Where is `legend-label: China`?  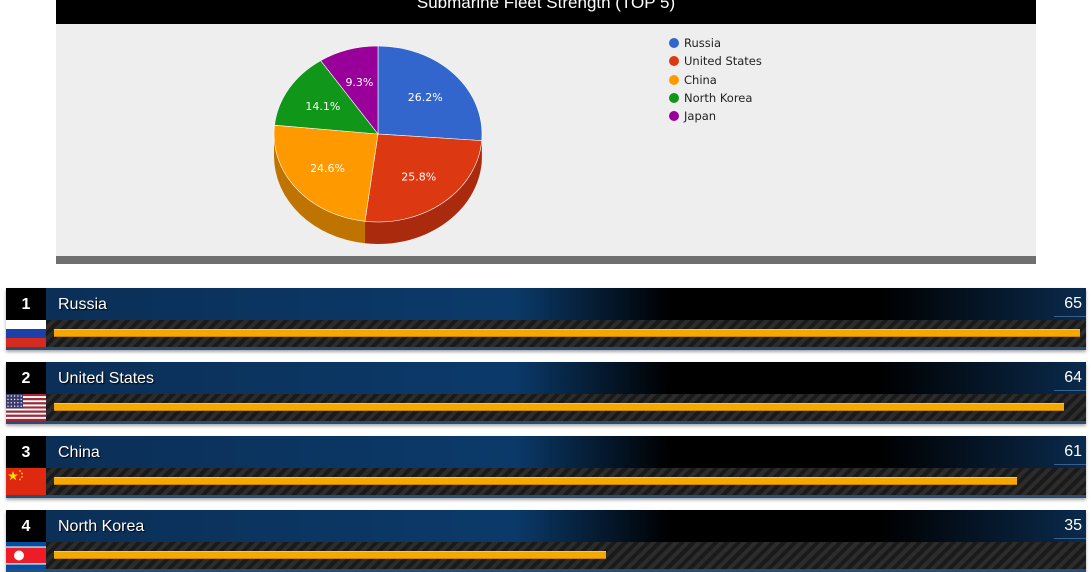 legend-label: China is located at coordinates (700, 80).